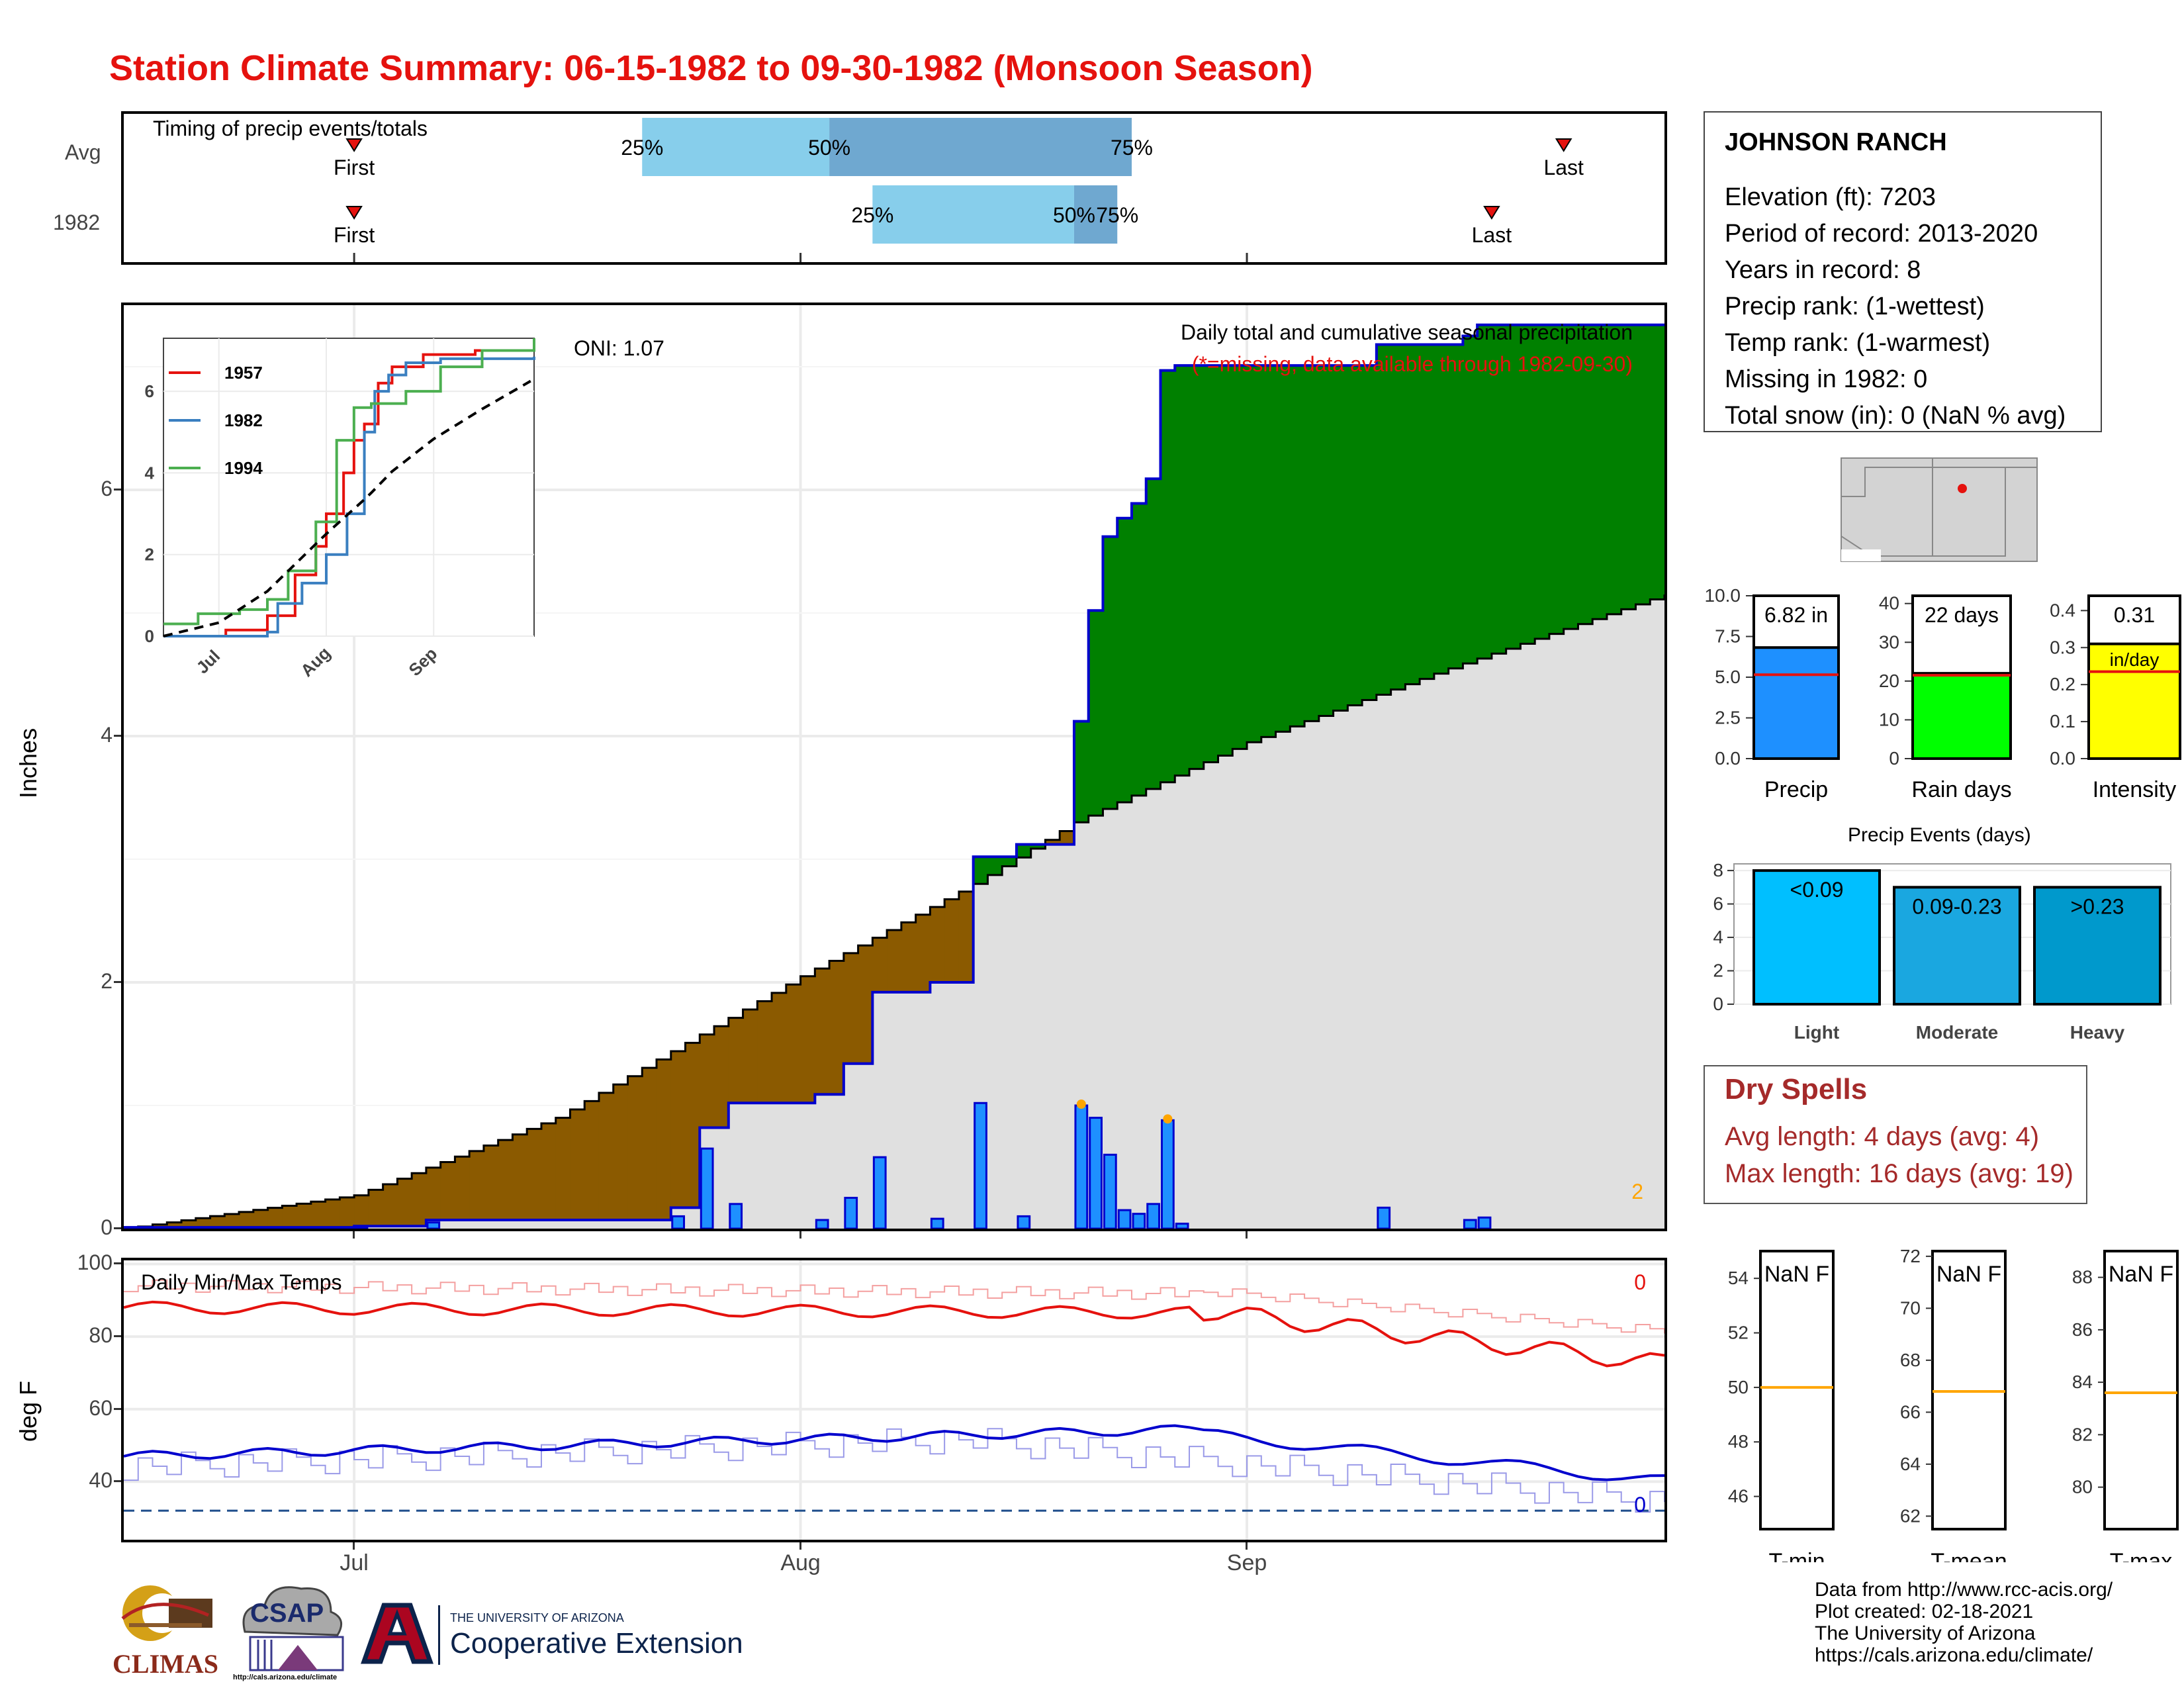 Image resolution: width=2184 pixels, height=1688 pixels. I want to click on station-name: JOHNSON RANCH, so click(1836, 142).